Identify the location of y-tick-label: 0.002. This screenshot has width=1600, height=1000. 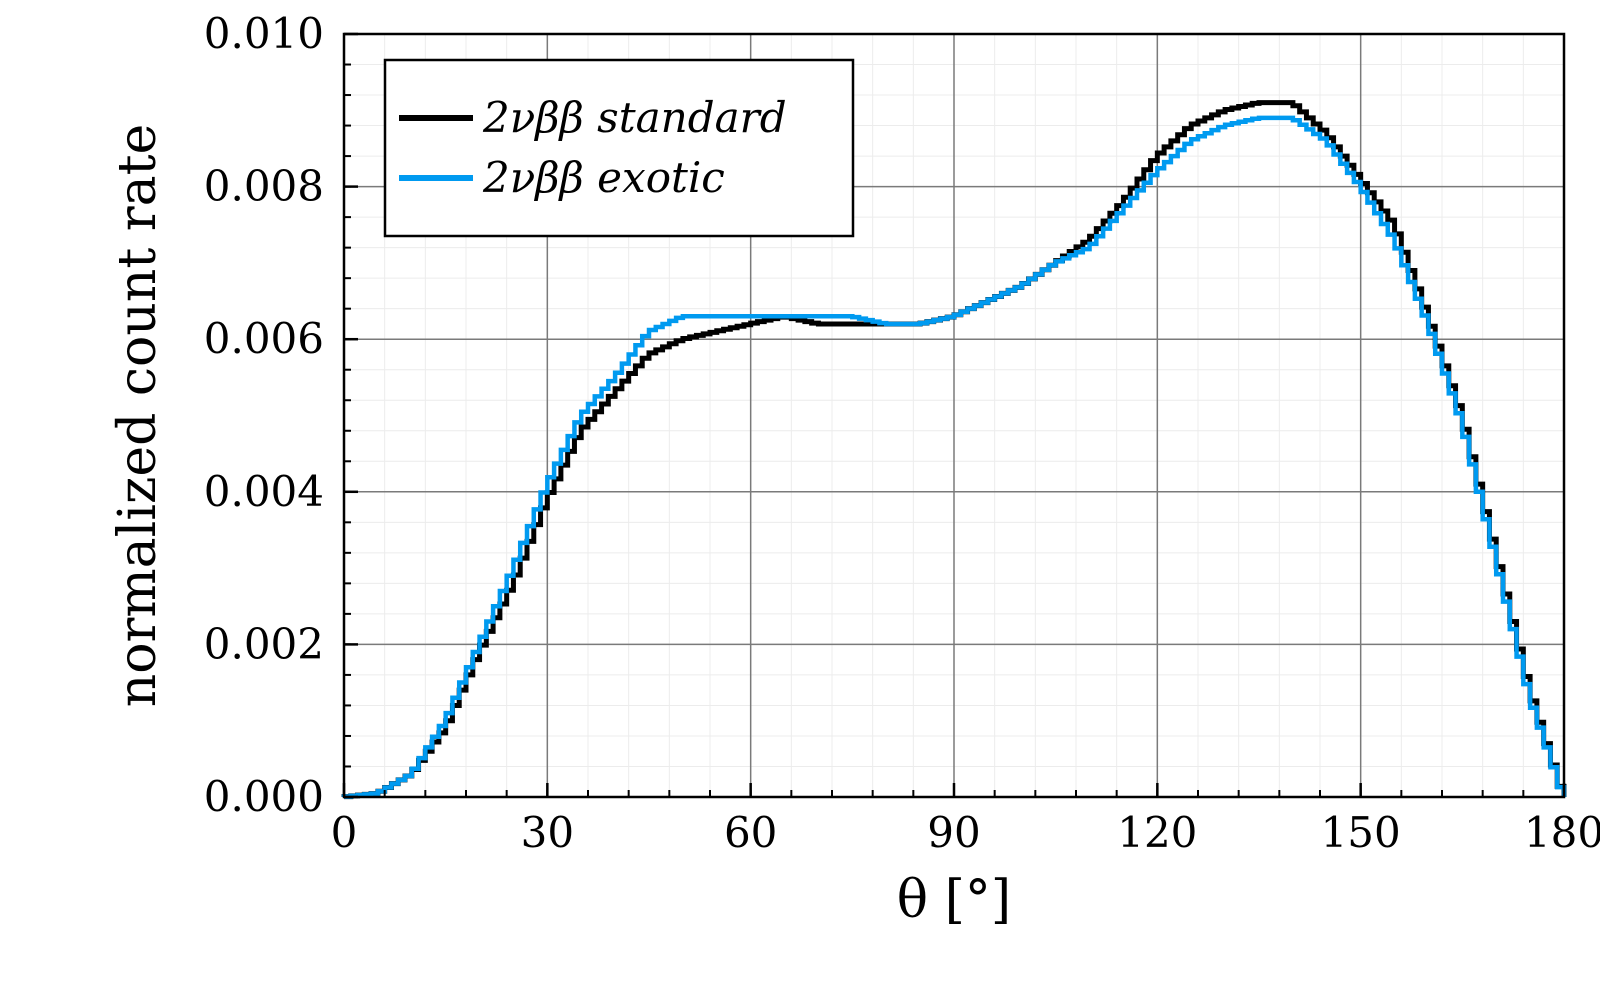
(264, 643).